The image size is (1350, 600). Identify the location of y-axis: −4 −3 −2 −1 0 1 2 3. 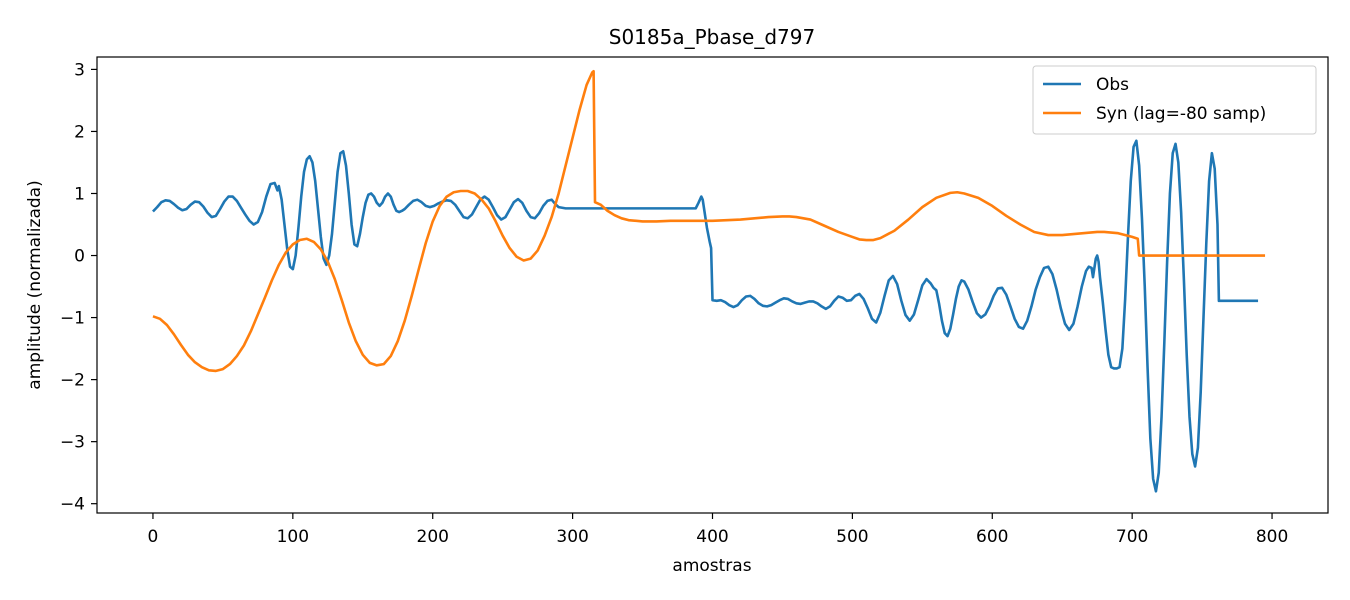
(78, 287).